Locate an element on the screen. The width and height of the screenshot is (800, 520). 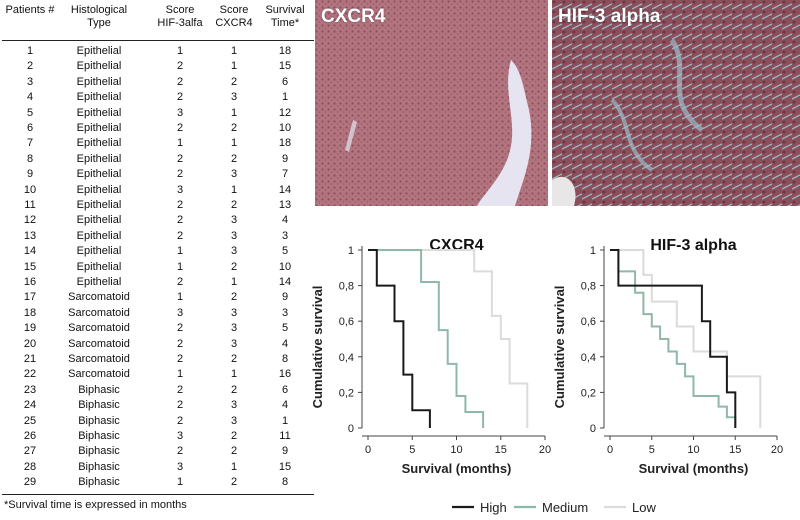
table-cell: 26 is located at coordinates (30, 436).